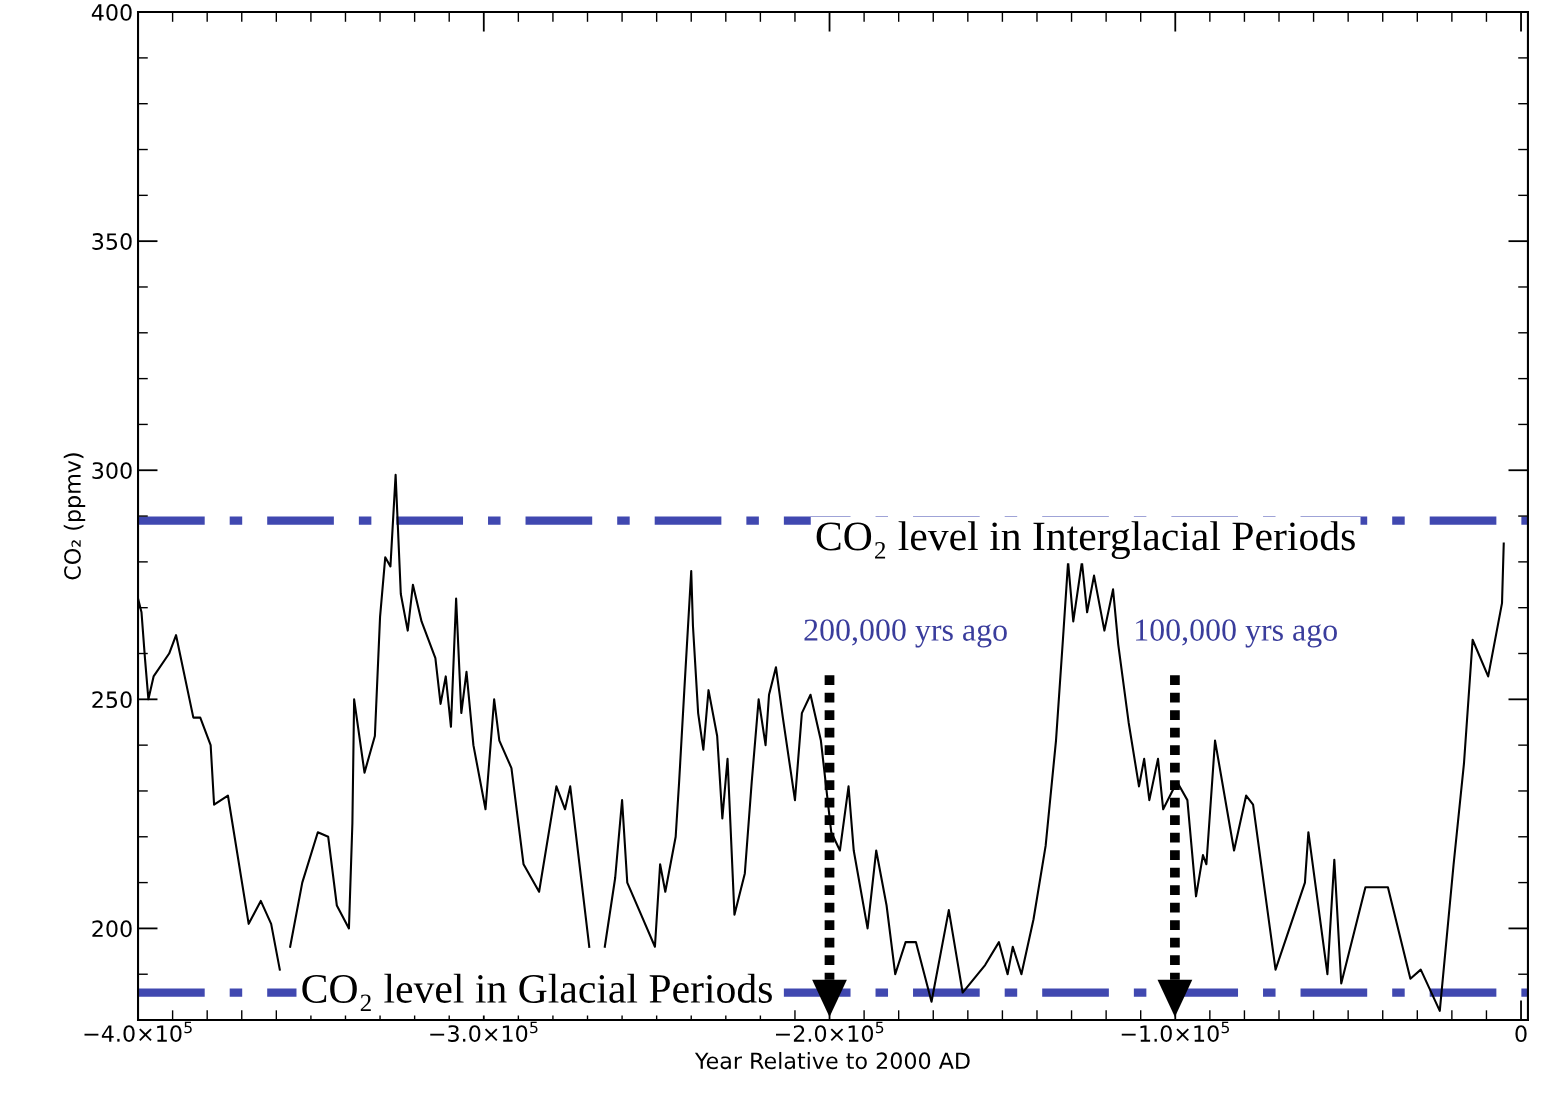 The image size is (1544, 1098). Describe the element at coordinates (1521, 1034) in the screenshot. I see `x-tick-label: 0` at that location.